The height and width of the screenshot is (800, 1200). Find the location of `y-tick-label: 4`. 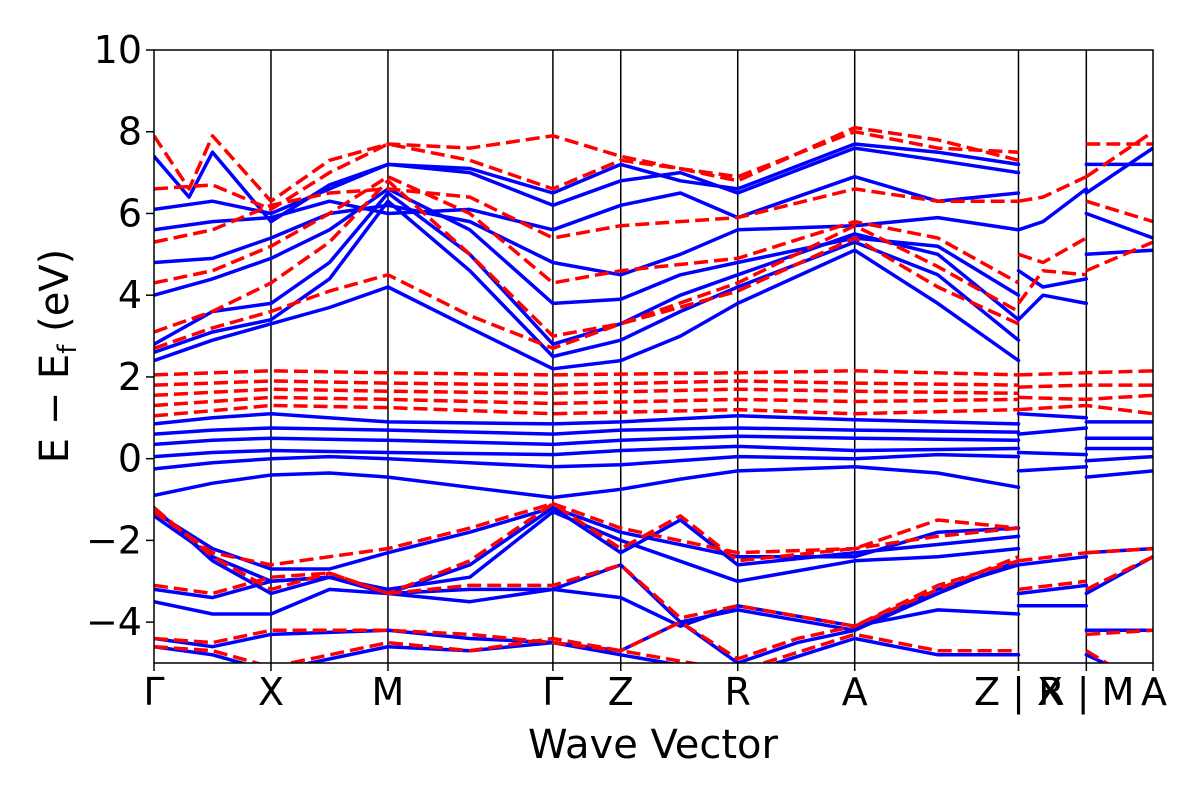

y-tick-label: 4 is located at coordinates (130, 295).